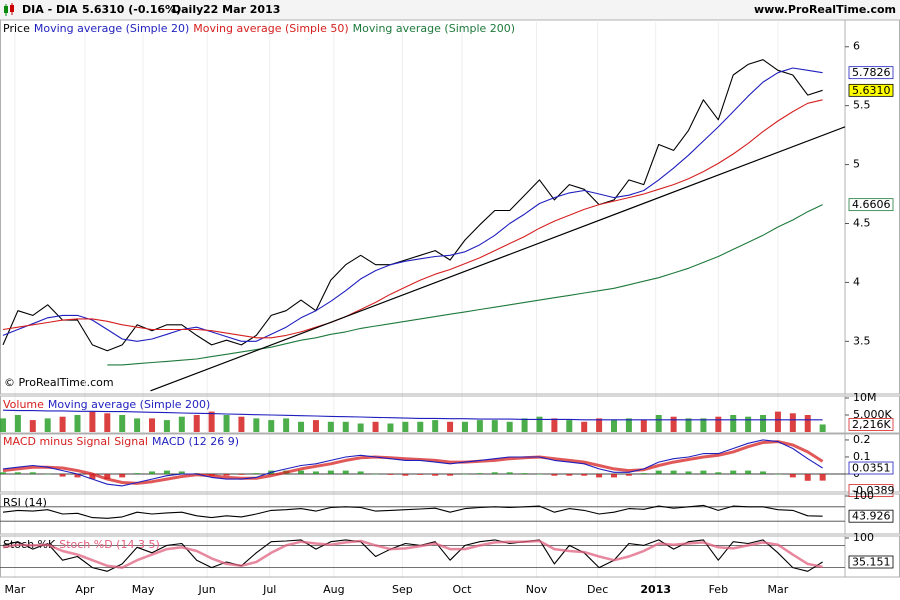 Image resolution: width=900 pixels, height=600 pixels. I want to click on value-label: 5.7826, so click(871, 72).